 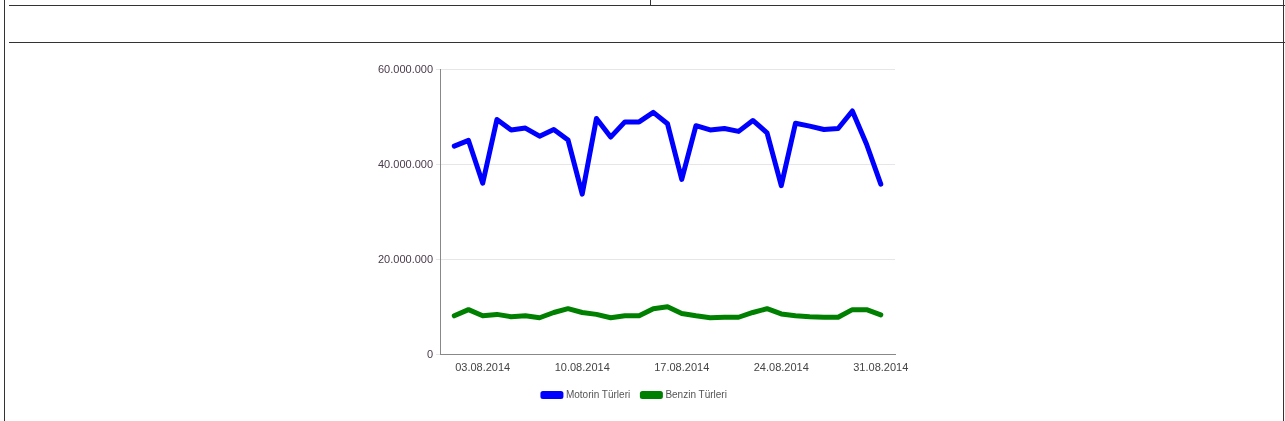 I want to click on x-tick-label: 17.08.2014, so click(x=682, y=367).